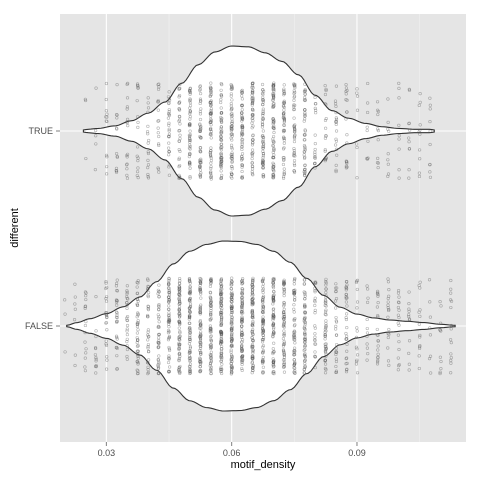 This screenshot has width=480, height=480. Describe the element at coordinates (357, 453) in the screenshot. I see `x-tick-label: 0.09` at that location.